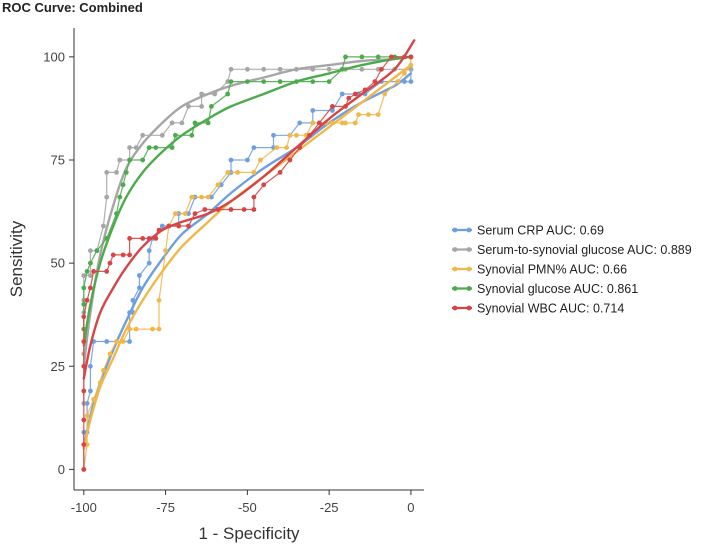  Describe the element at coordinates (72, 7) in the screenshot. I see `chart-title: ROC Curve: Combined` at that location.